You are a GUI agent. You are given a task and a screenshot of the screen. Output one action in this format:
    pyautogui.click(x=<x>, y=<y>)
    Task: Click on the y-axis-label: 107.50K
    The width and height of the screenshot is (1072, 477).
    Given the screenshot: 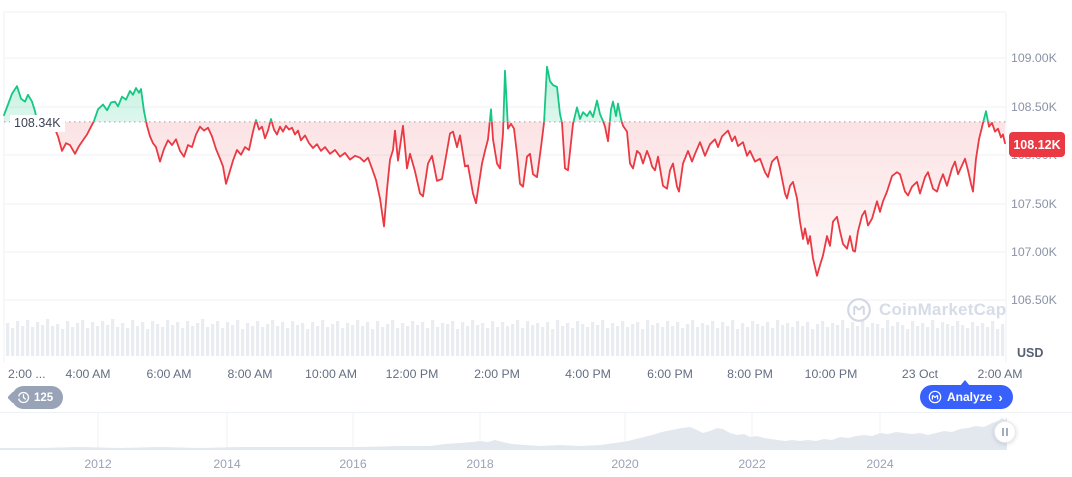 What is the action you would take?
    pyautogui.click(x=1034, y=204)
    